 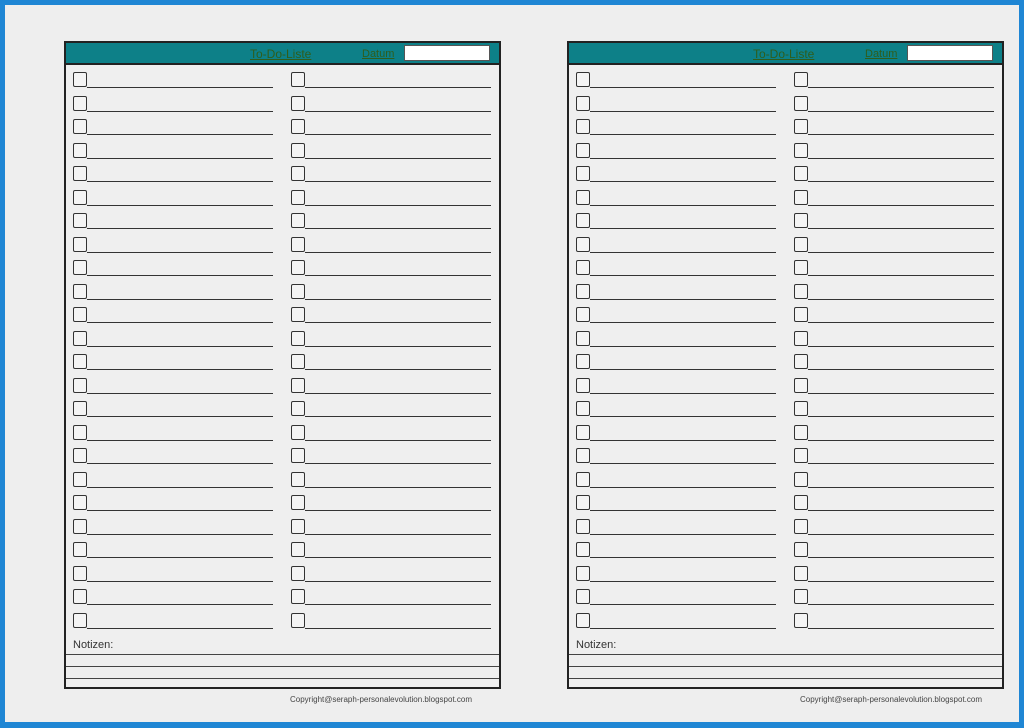 I want to click on date-field, so click(x=950, y=53).